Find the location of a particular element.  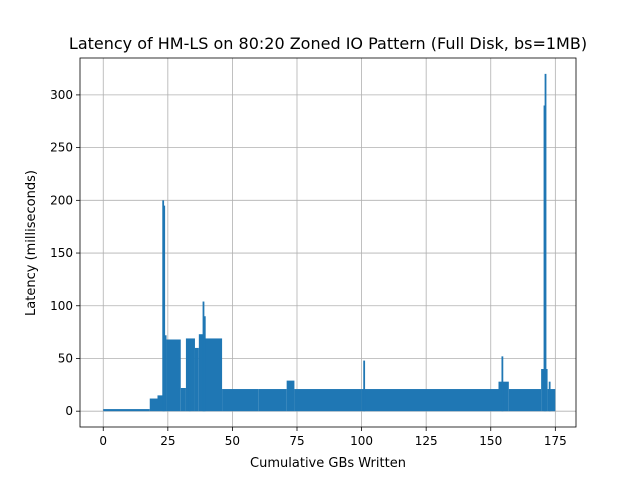

y-axis-label: Latency (milliseconds) is located at coordinates (31, 243).